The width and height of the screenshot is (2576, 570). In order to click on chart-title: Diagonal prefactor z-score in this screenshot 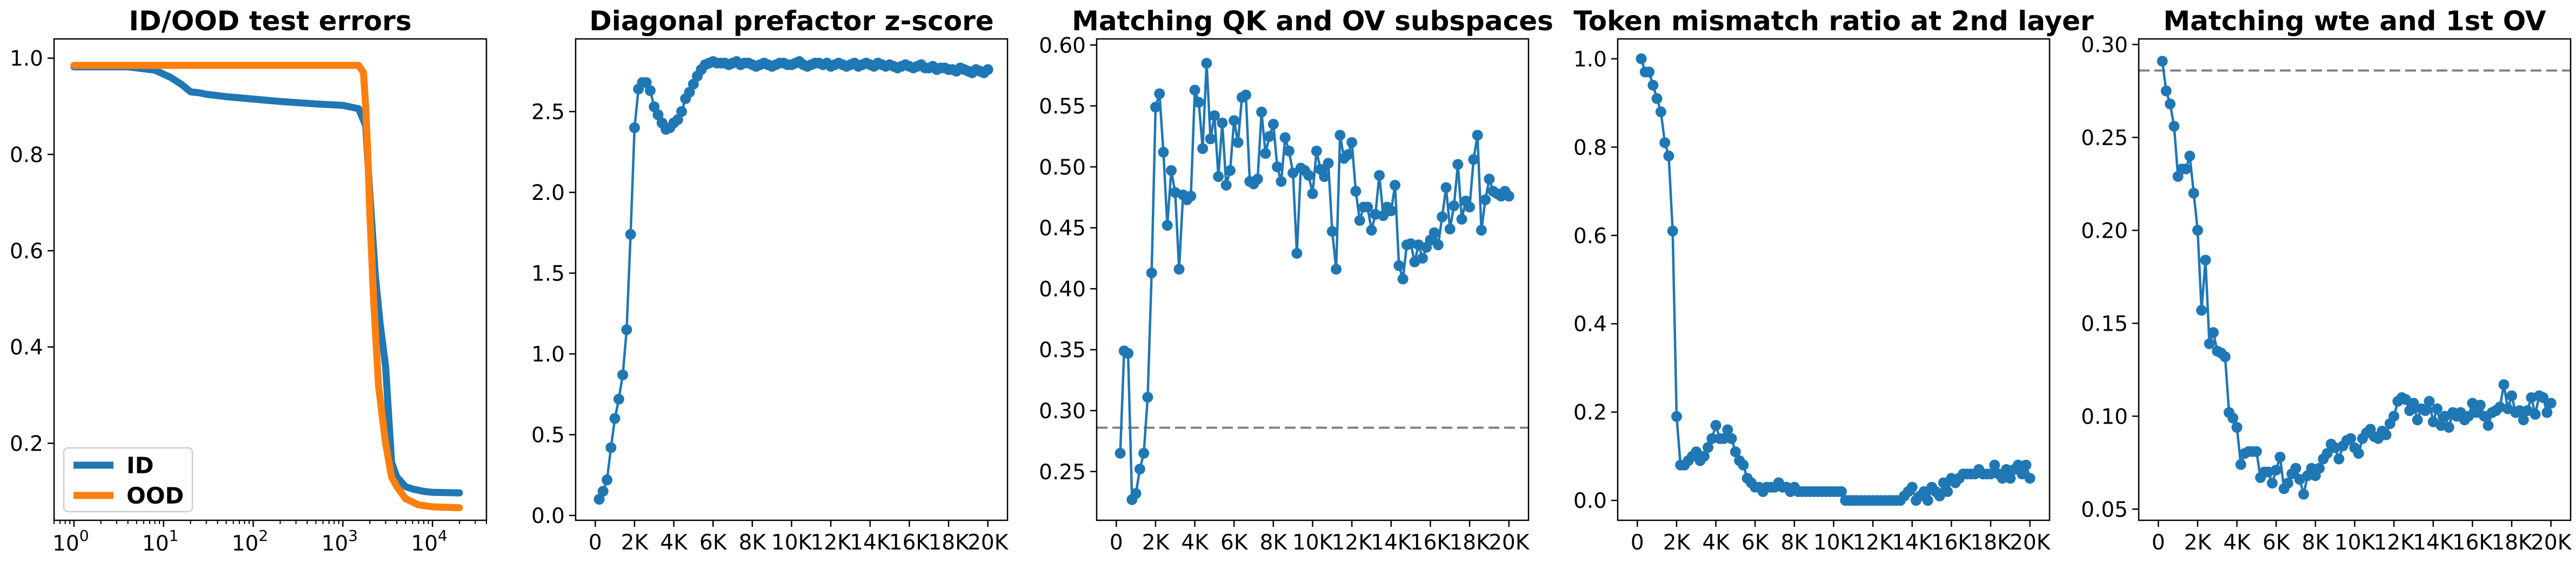, I will do `click(791, 21)`.